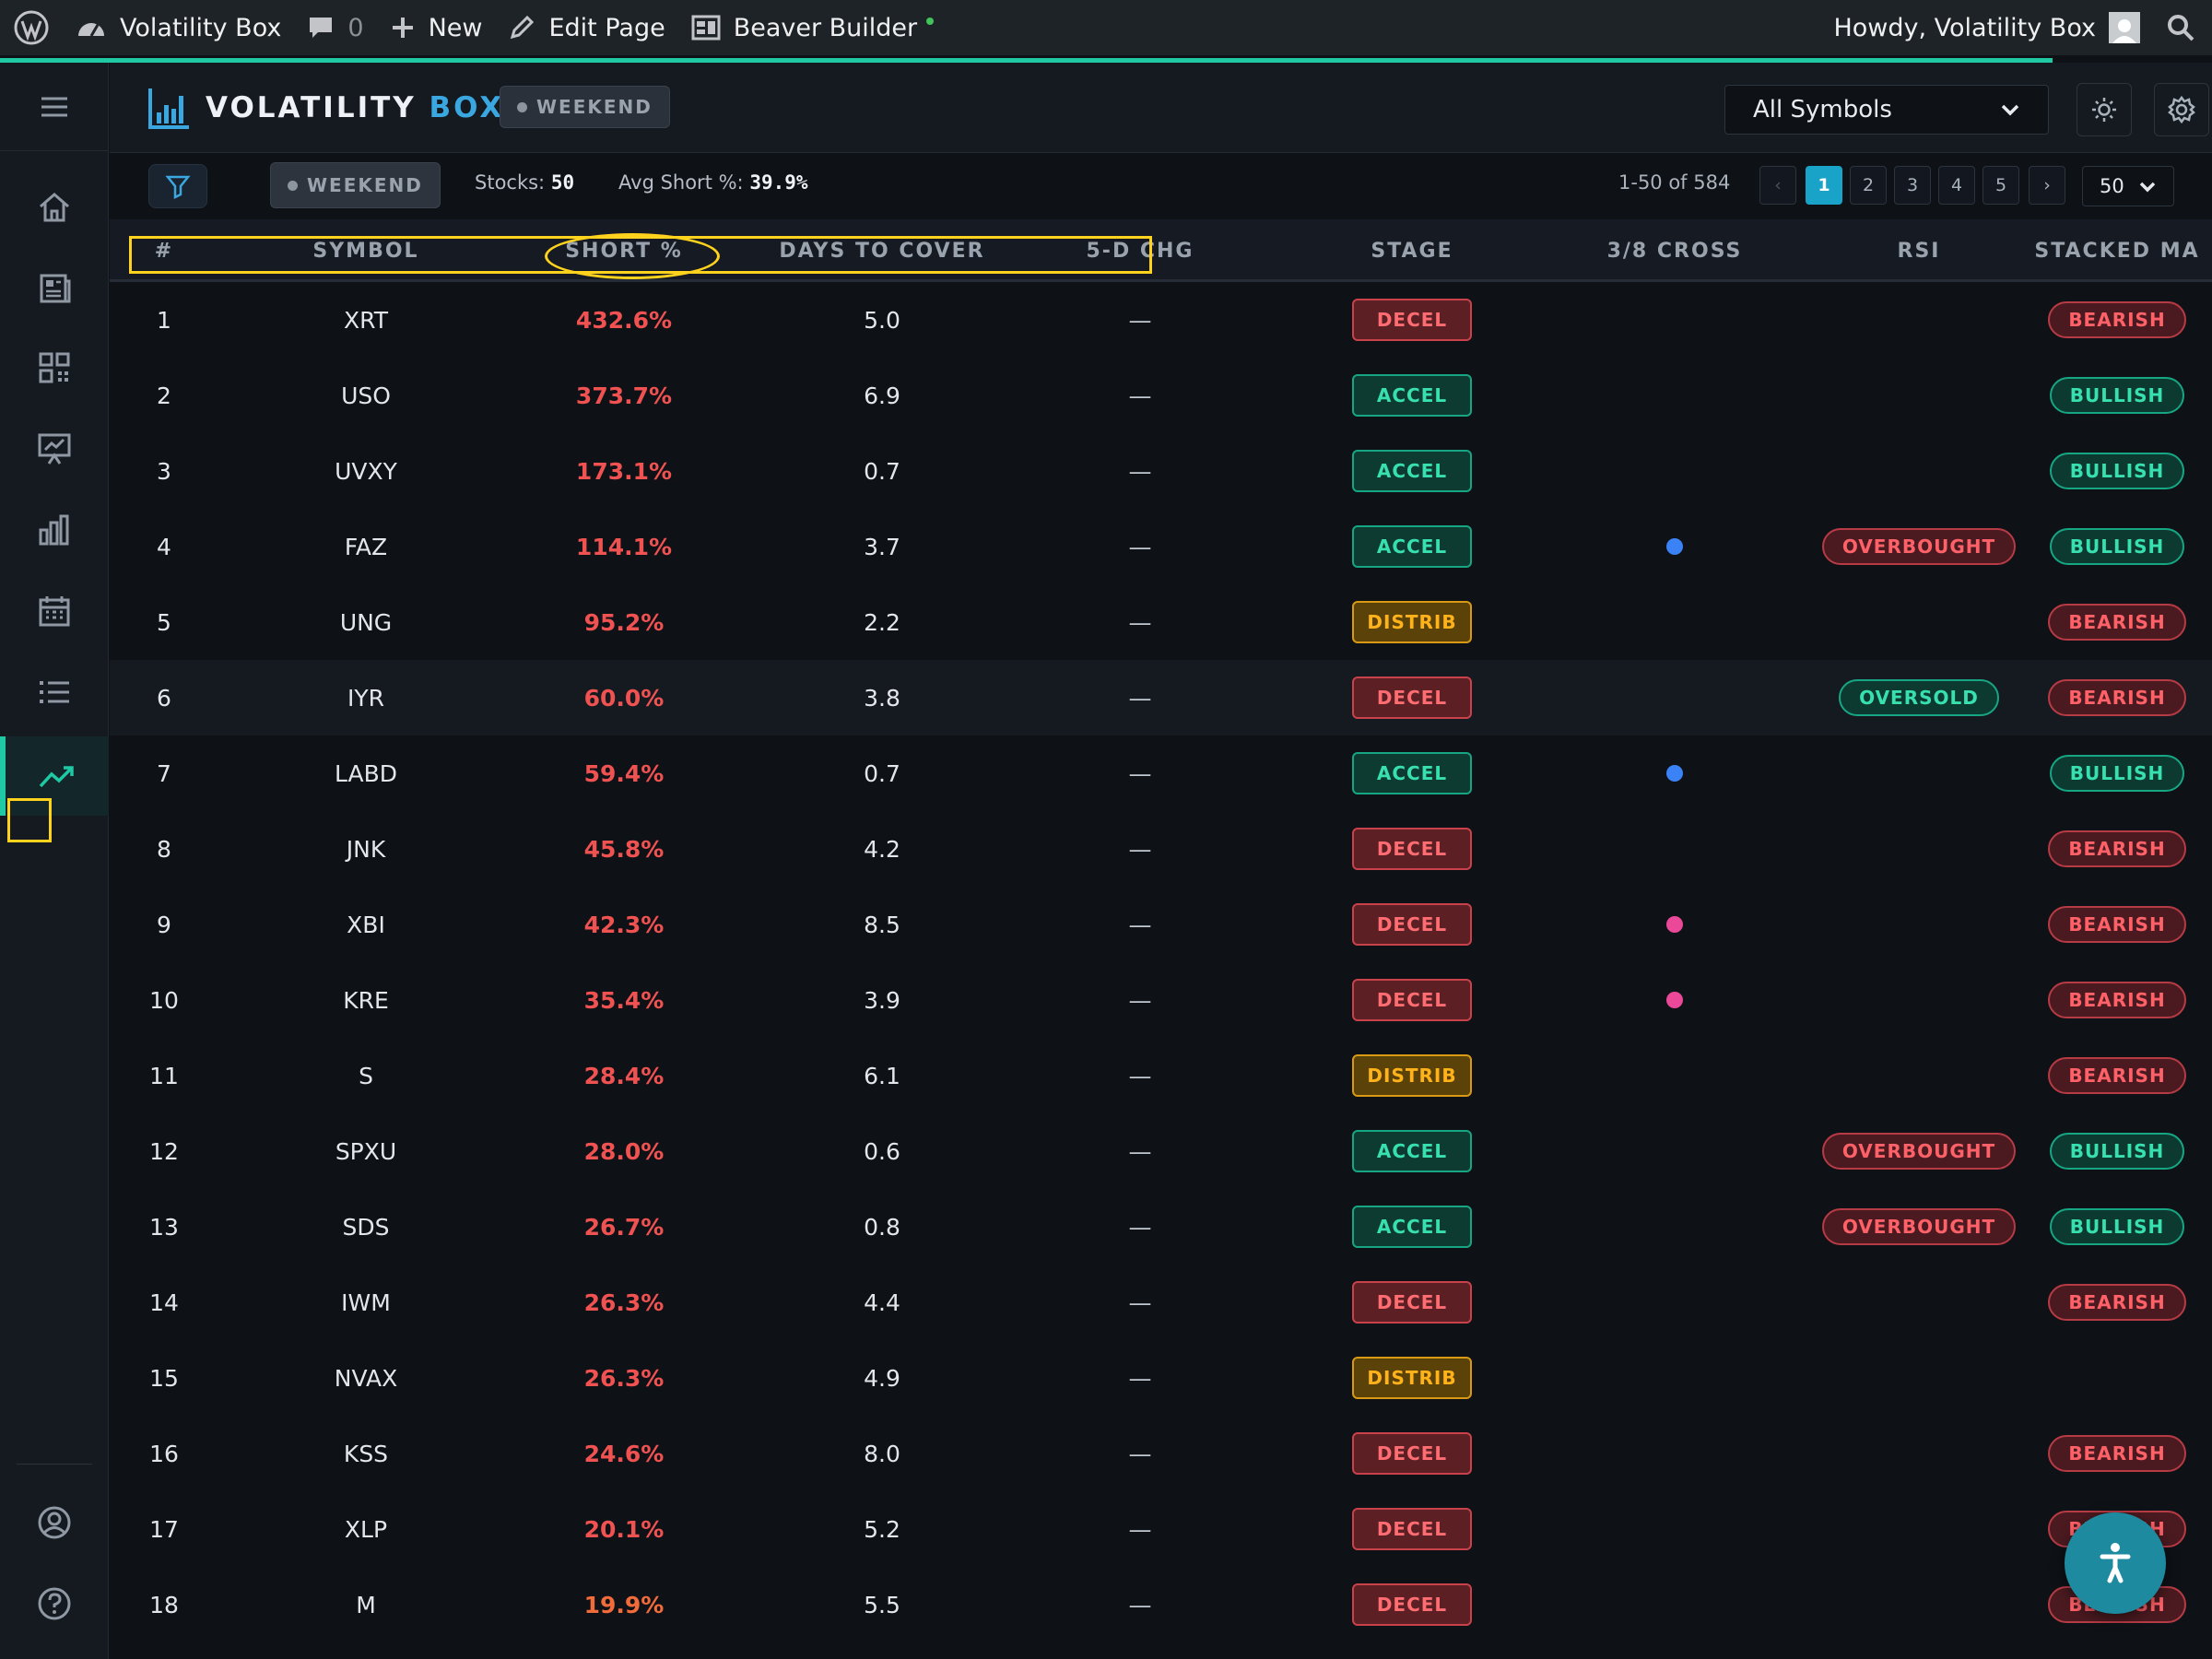 This screenshot has height=1659, width=2212. Describe the element at coordinates (2104, 109) in the screenshot. I see `theme-toggle-button` at that location.